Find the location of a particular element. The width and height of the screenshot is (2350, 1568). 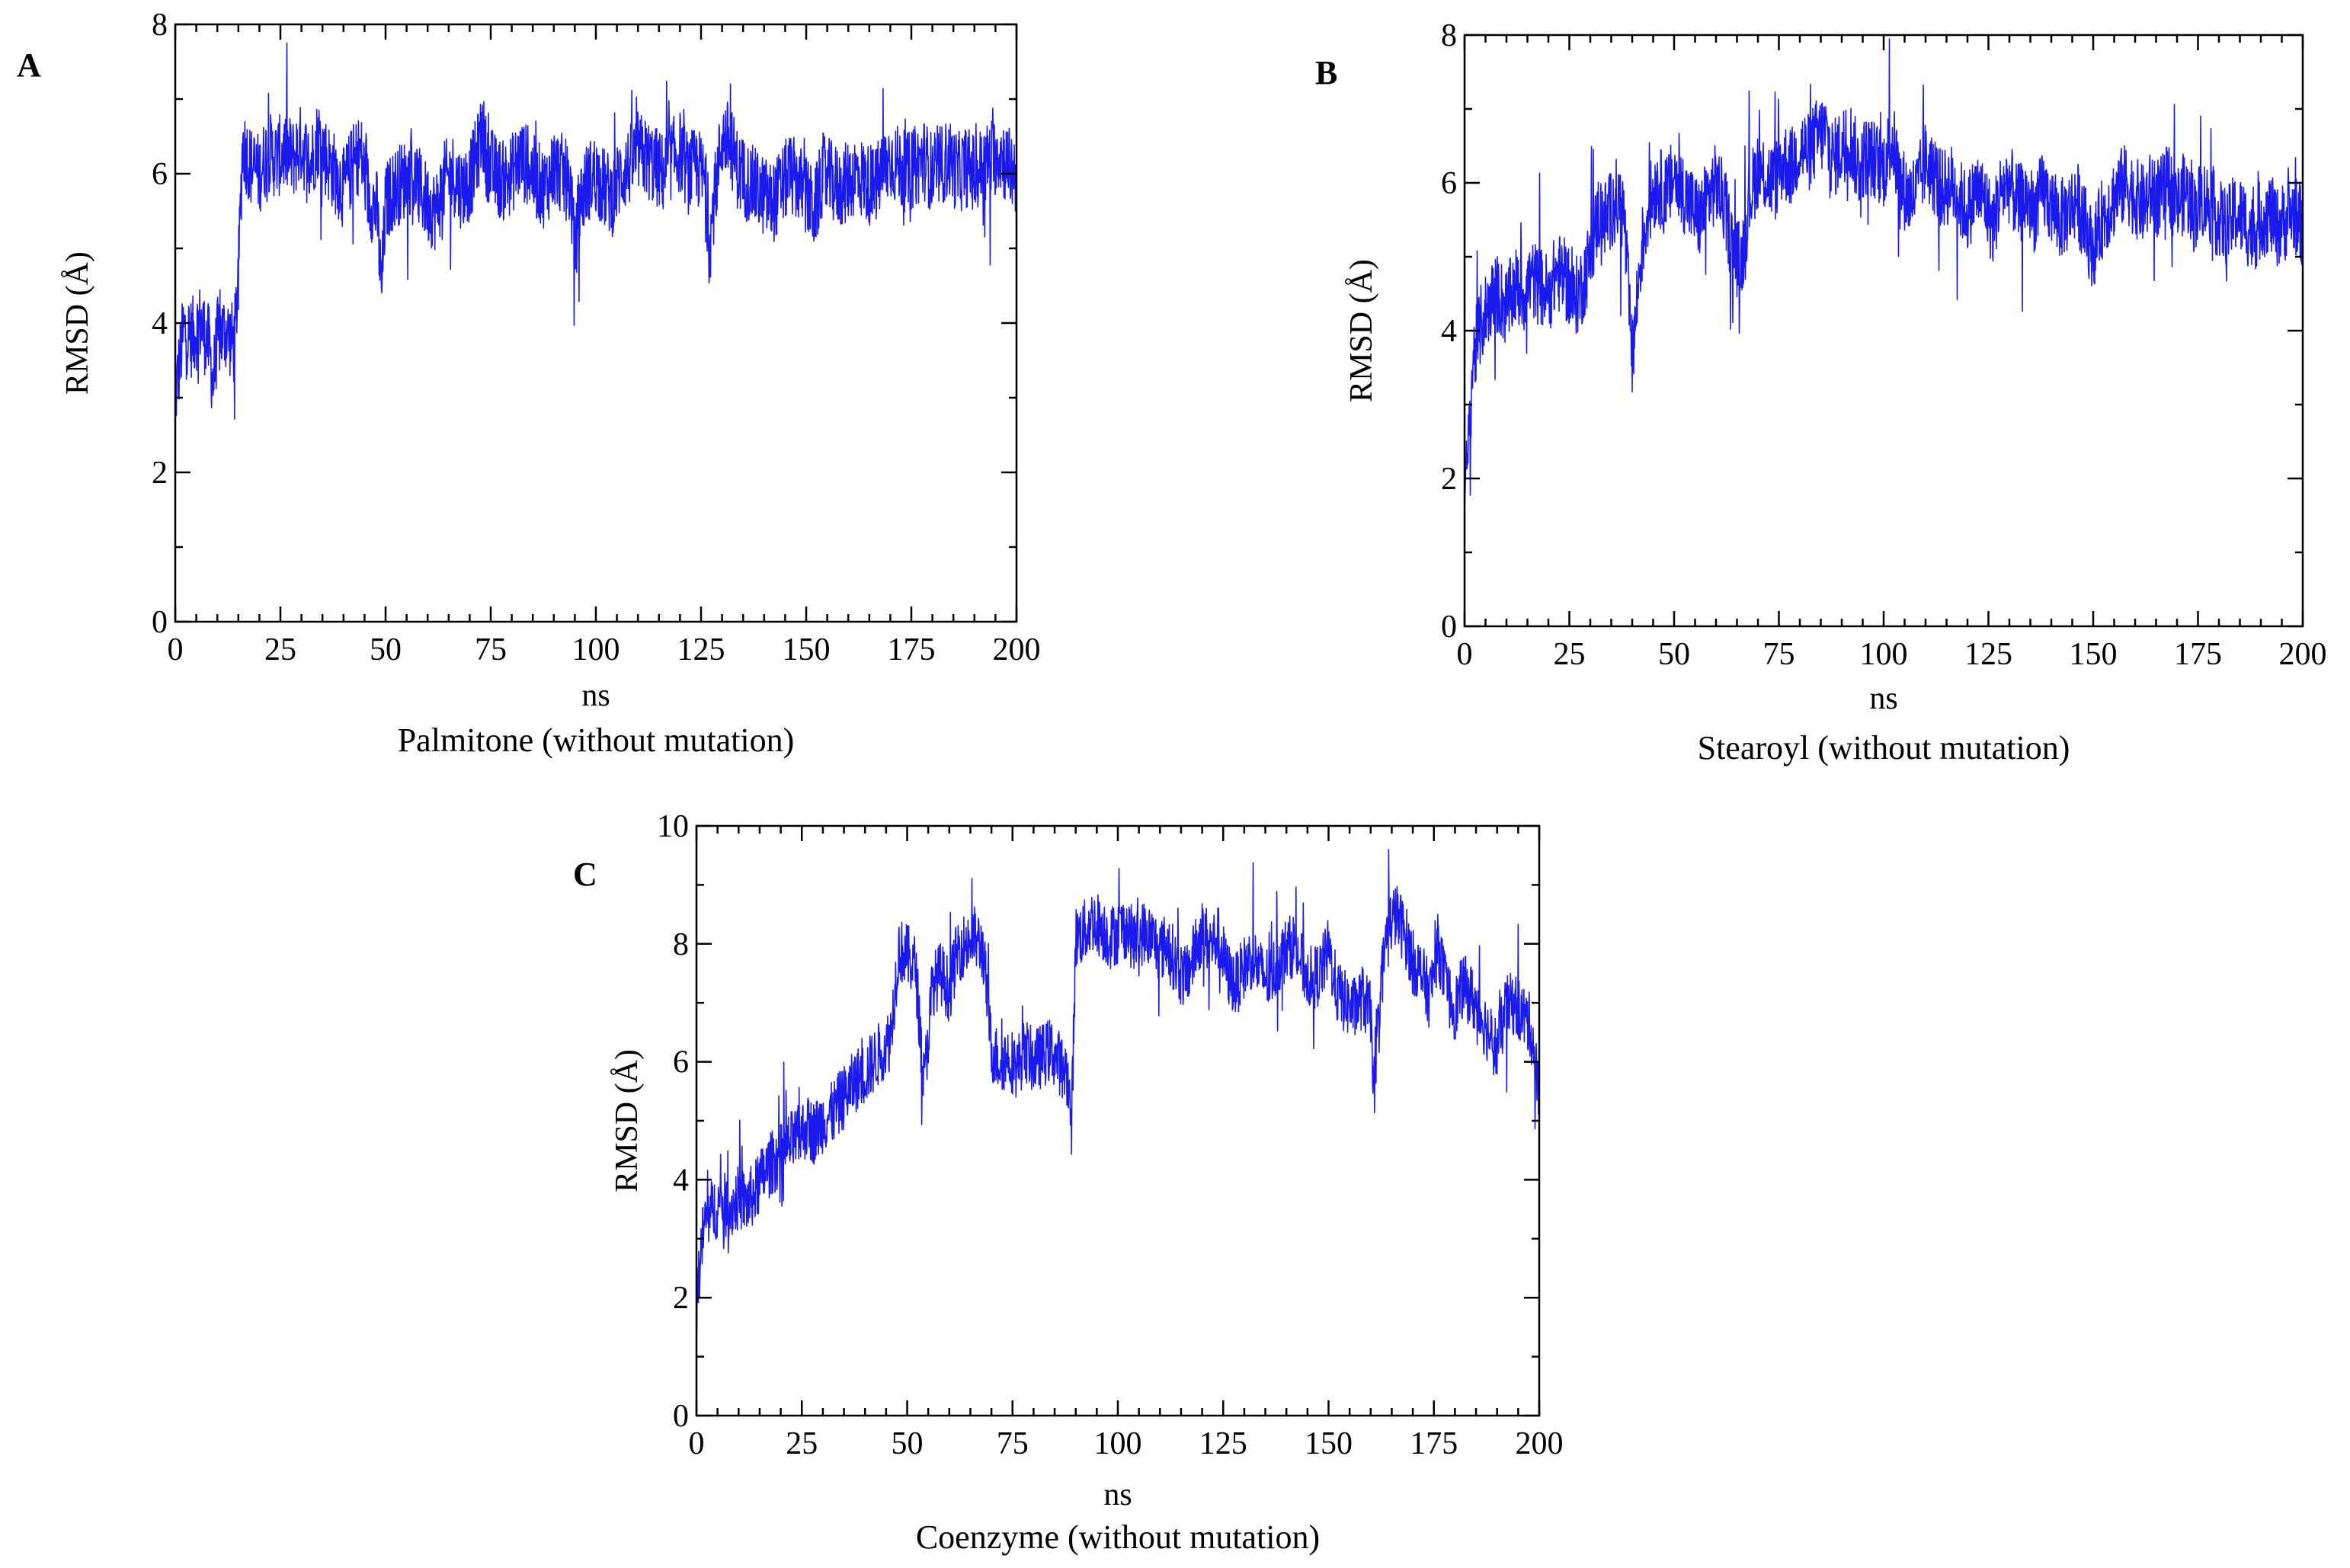

panel-title: Palmitone (without mutation) is located at coordinates (596, 740).